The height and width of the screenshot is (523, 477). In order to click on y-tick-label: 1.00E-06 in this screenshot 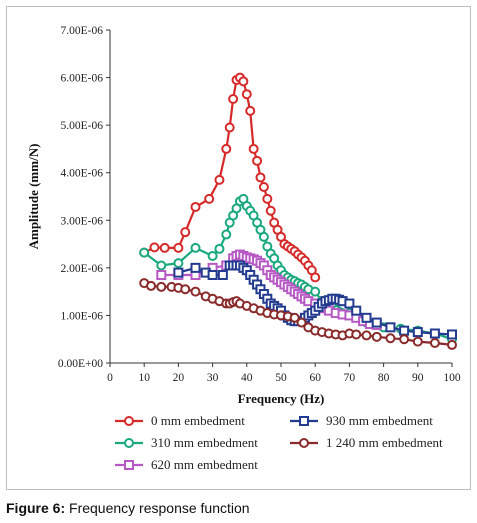, I will do `click(82, 316)`.